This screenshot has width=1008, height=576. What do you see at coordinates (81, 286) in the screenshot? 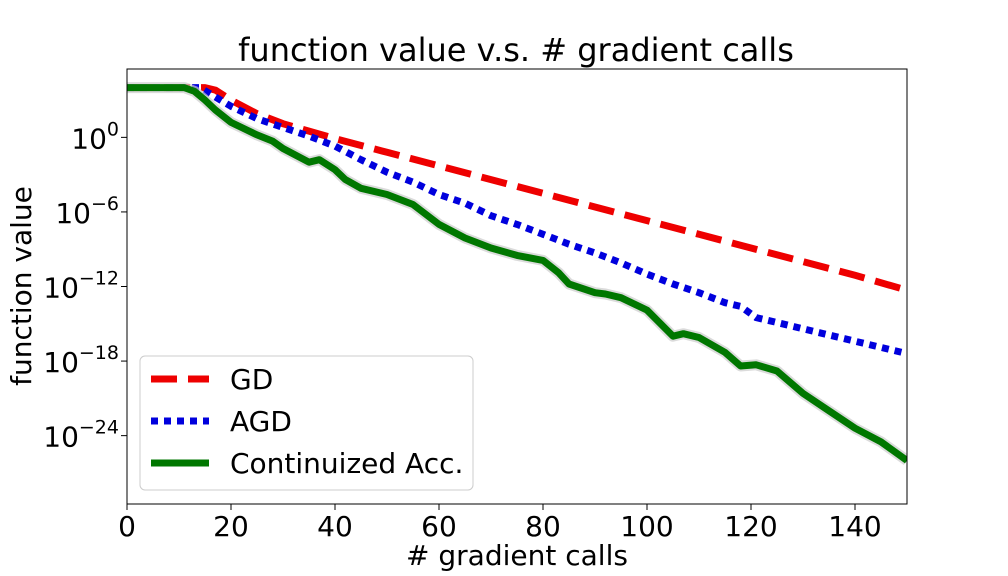
I see `y-tick-label-2: 10⁻¹²` at bounding box center [81, 286].